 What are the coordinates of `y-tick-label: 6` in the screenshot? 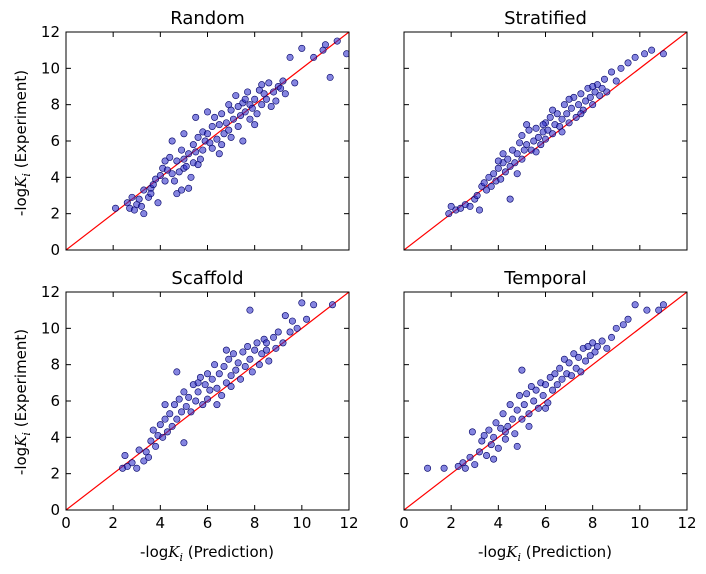 It's located at (55, 141).